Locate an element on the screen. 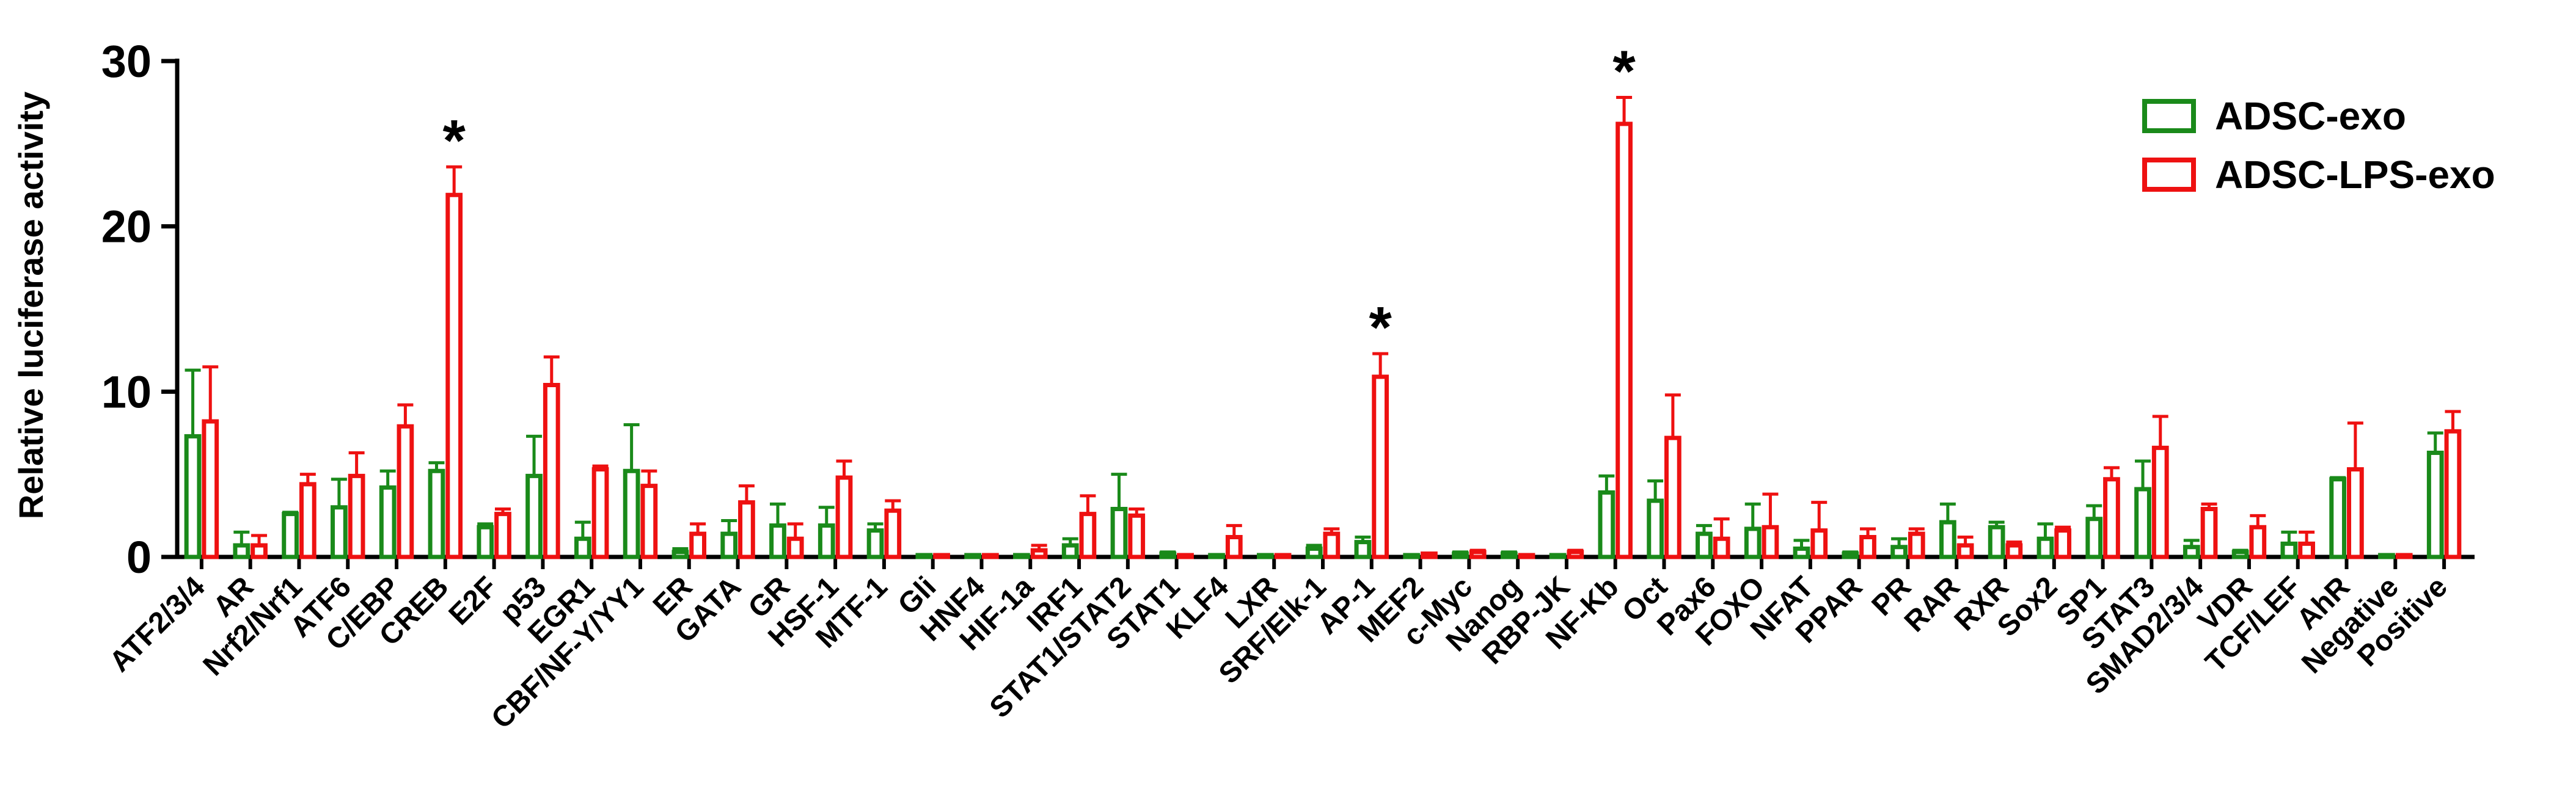 The width and height of the screenshot is (2576, 800). y-tick-label: 0 is located at coordinates (139, 557).